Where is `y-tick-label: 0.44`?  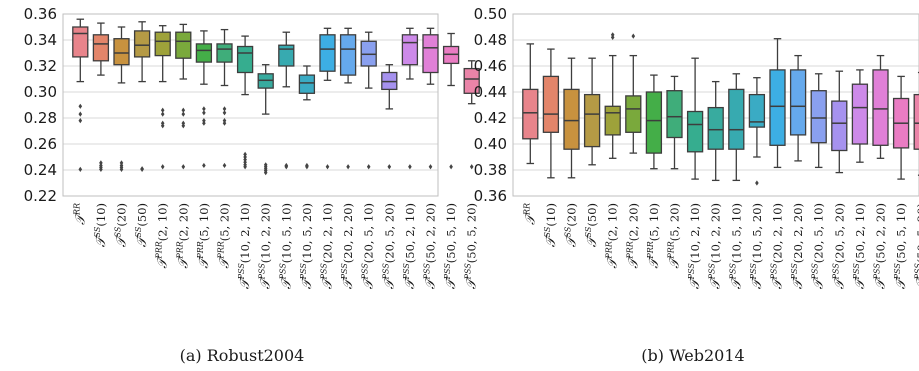 y-tick-label: 0.44 is located at coordinates (490, 92).